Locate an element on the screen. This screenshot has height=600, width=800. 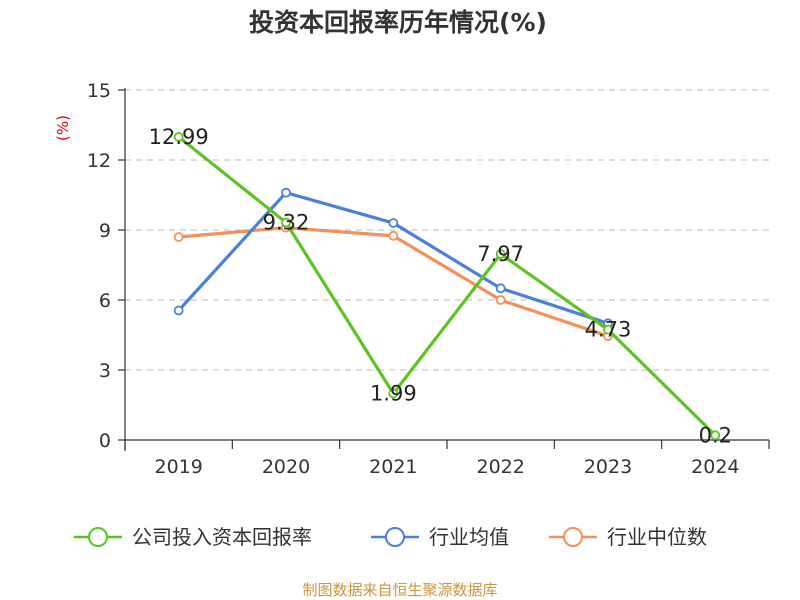
y-tick-label-15: 15 is located at coordinates (99, 91).